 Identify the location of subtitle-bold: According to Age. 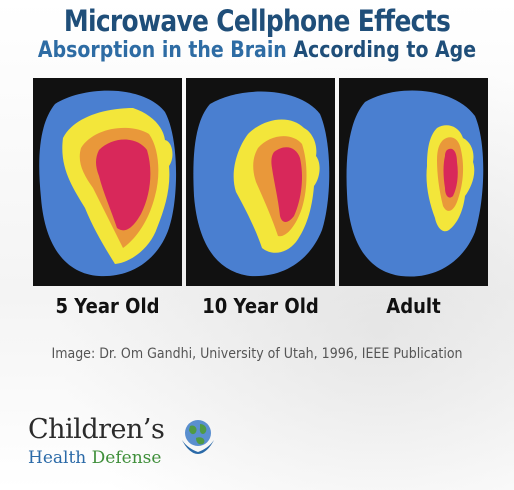
(385, 50).